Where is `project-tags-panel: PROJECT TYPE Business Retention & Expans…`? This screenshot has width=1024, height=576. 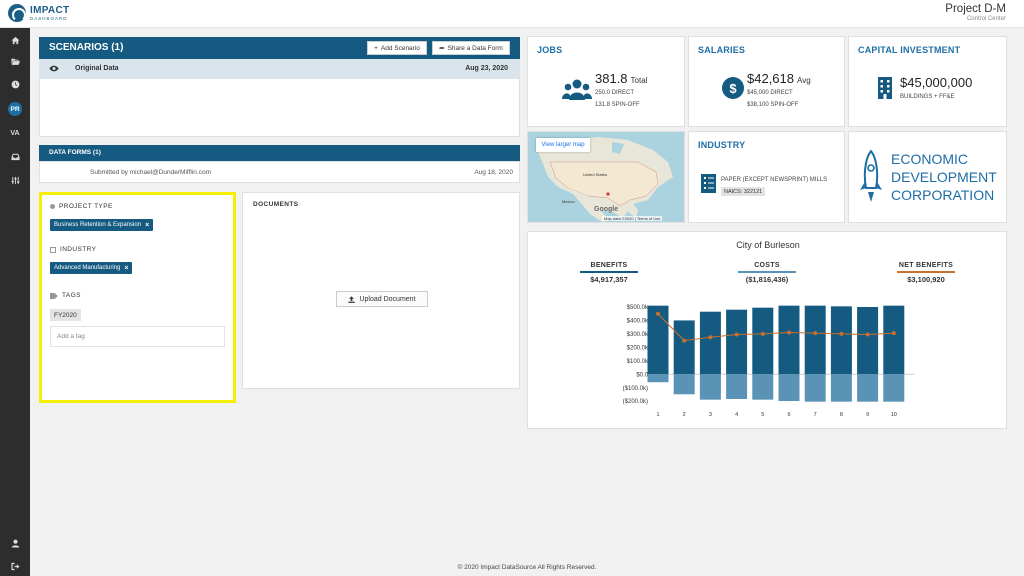
project-tags-panel: PROJECT TYPE Business Retention & Expans… is located at coordinates (137, 297).